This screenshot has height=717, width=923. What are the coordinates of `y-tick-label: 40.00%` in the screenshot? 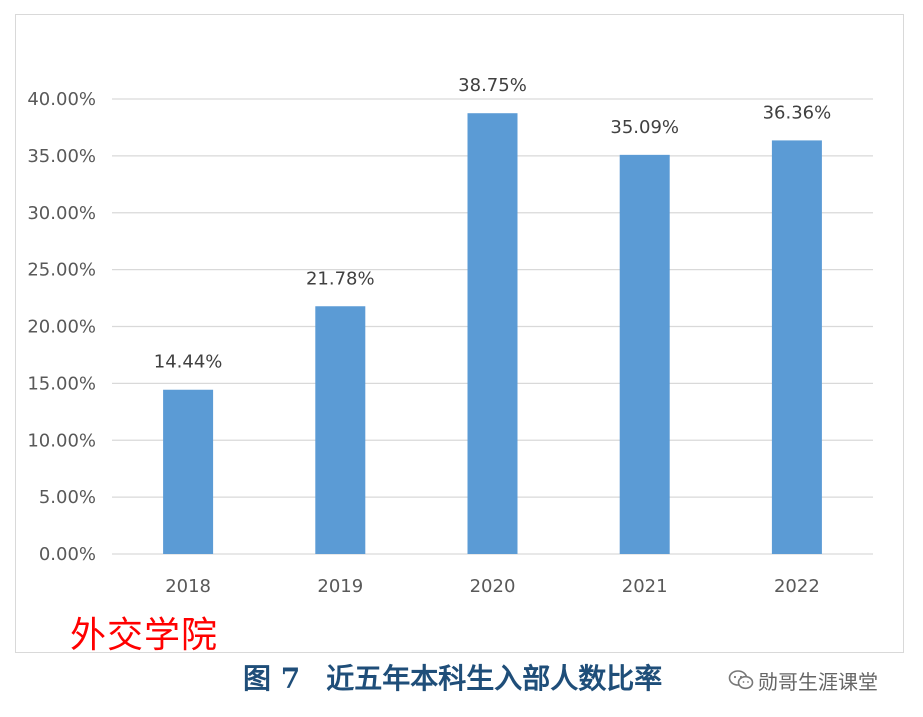 It's located at (61, 99).